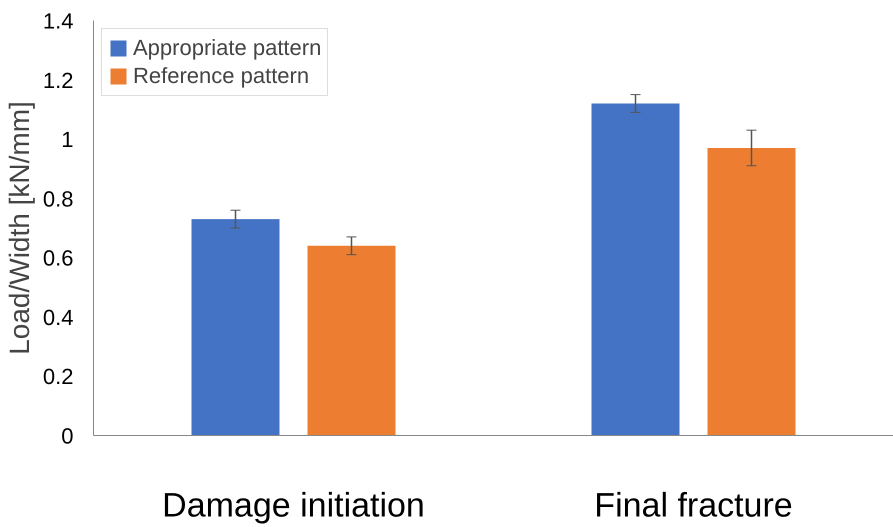 Image resolution: width=893 pixels, height=527 pixels. What do you see at coordinates (58, 21) in the screenshot?
I see `y-tick-label: 1.4` at bounding box center [58, 21].